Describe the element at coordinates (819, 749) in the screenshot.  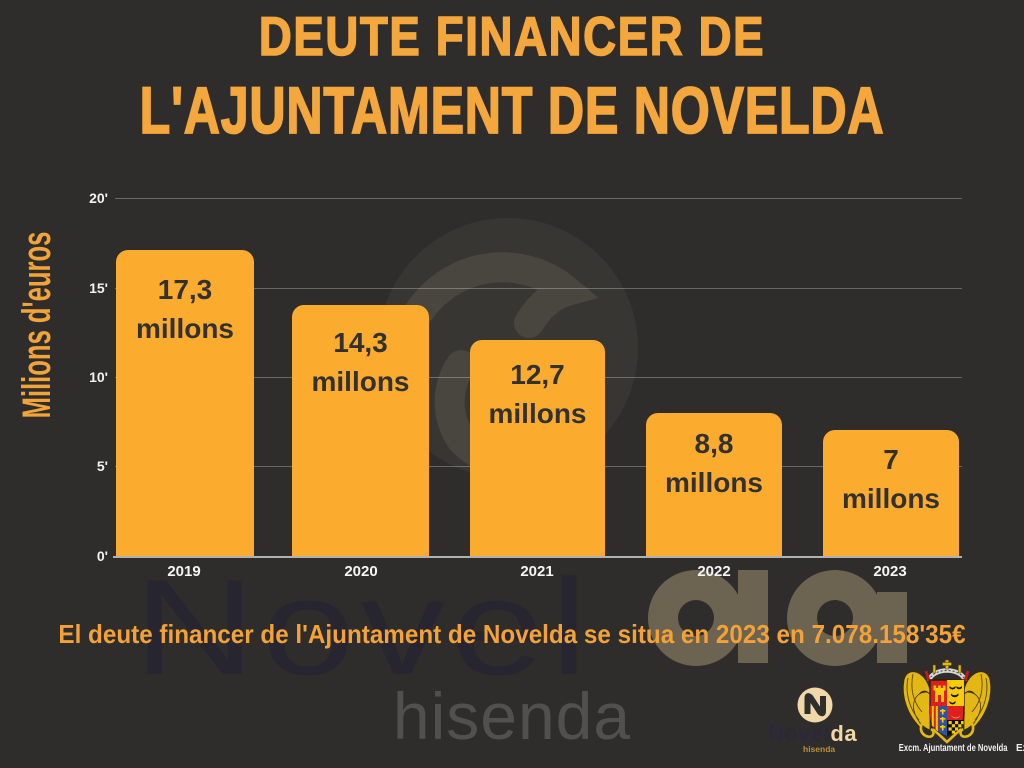
I see `svg-text: hisenda` at that location.